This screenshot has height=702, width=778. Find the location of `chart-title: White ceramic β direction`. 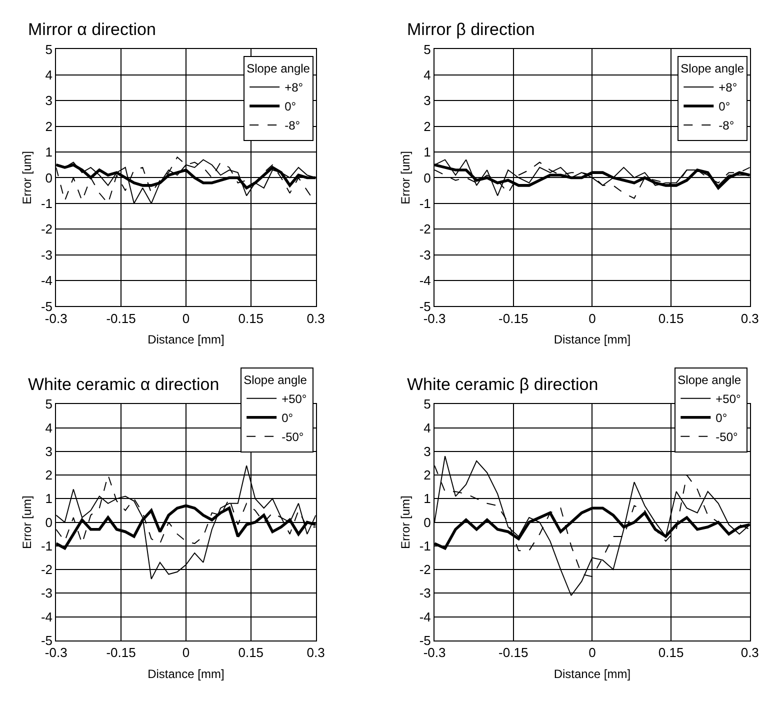

chart-title: White ceramic β direction is located at coordinates (502, 384).